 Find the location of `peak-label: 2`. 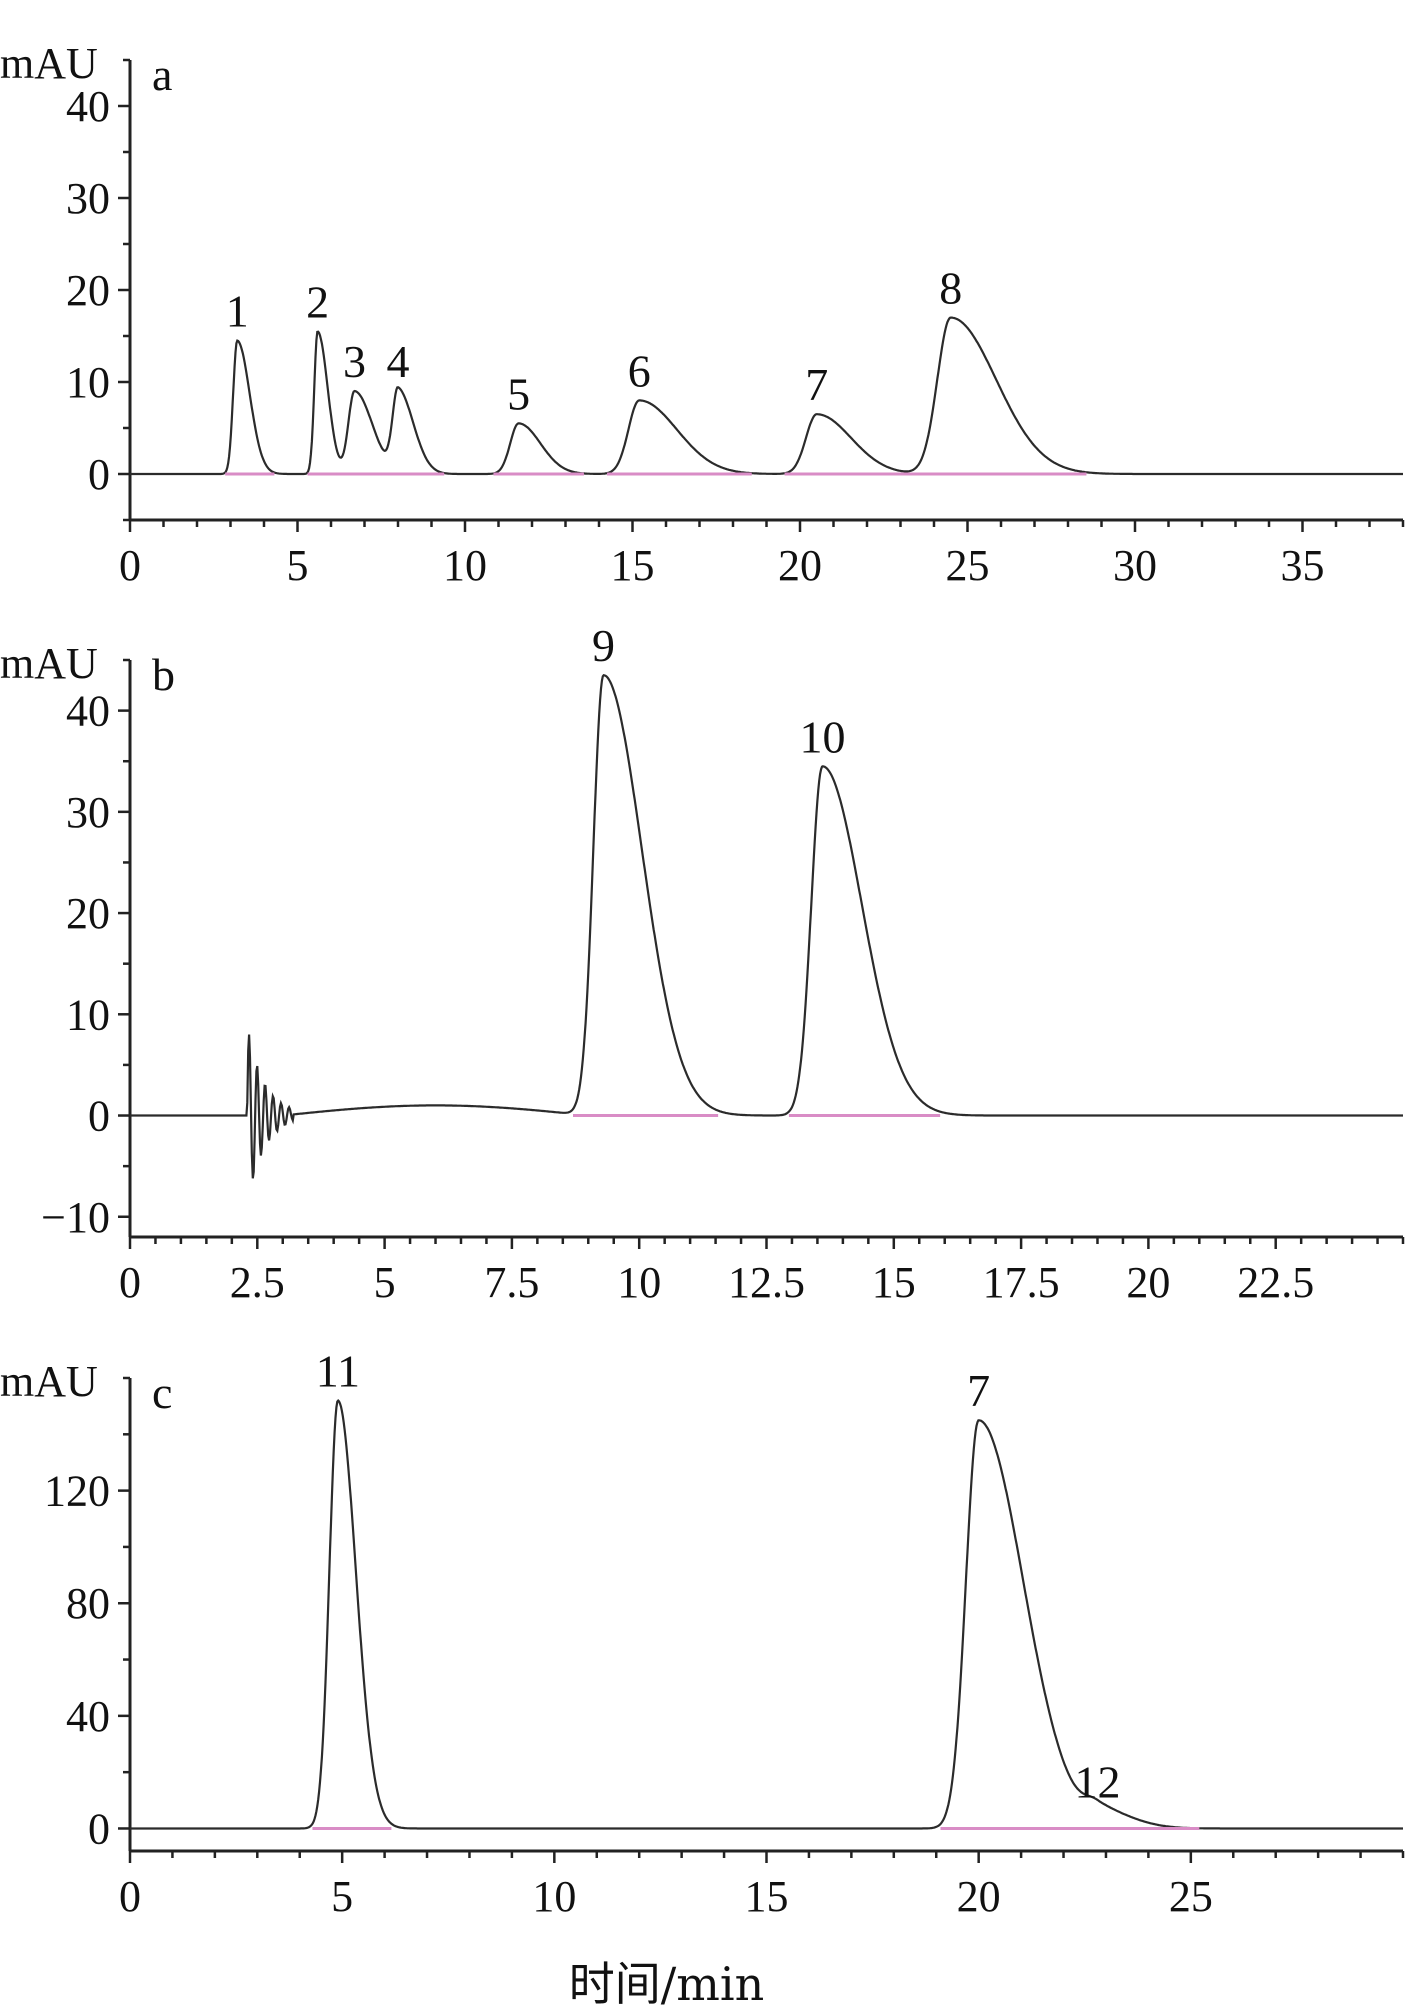

peak-label: 2 is located at coordinates (317, 301).